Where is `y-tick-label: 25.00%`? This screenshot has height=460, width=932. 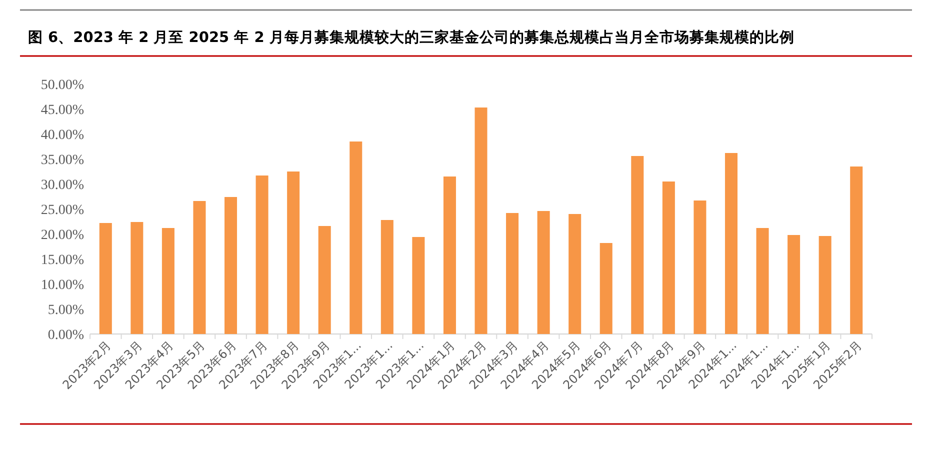
y-tick-label: 25.00% is located at coordinates (62, 210).